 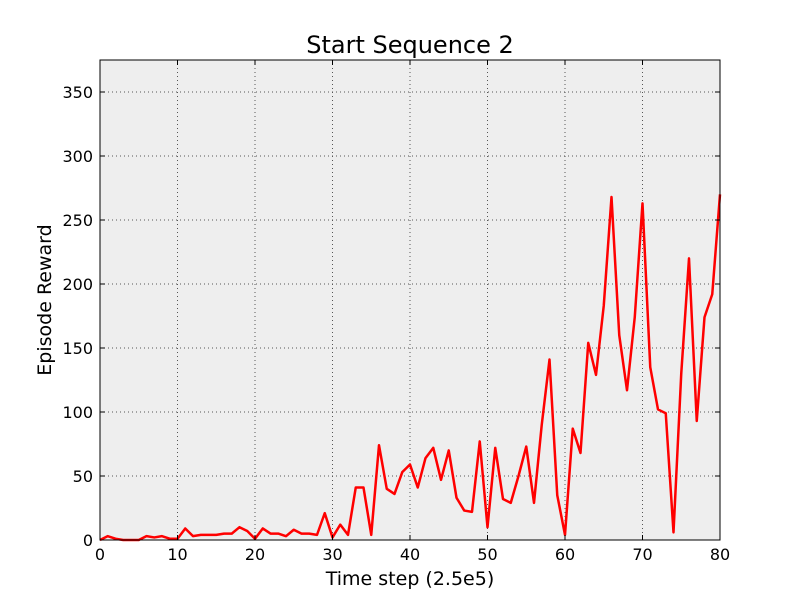 What do you see at coordinates (642, 554) in the screenshot?
I see `x-tick-label: 70` at bounding box center [642, 554].